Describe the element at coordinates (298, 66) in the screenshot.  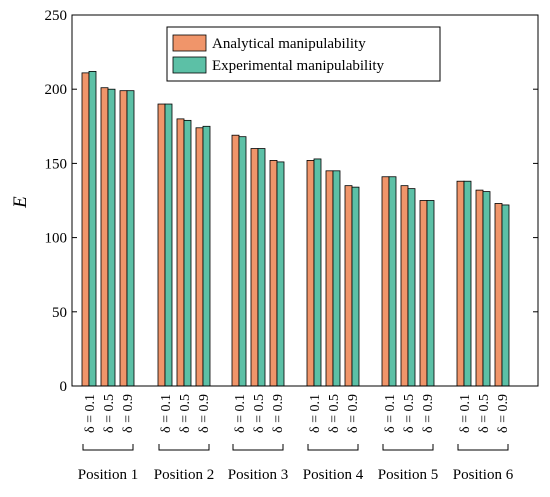
I see `legend-label-experimental: Experimental manipulability` at that location.